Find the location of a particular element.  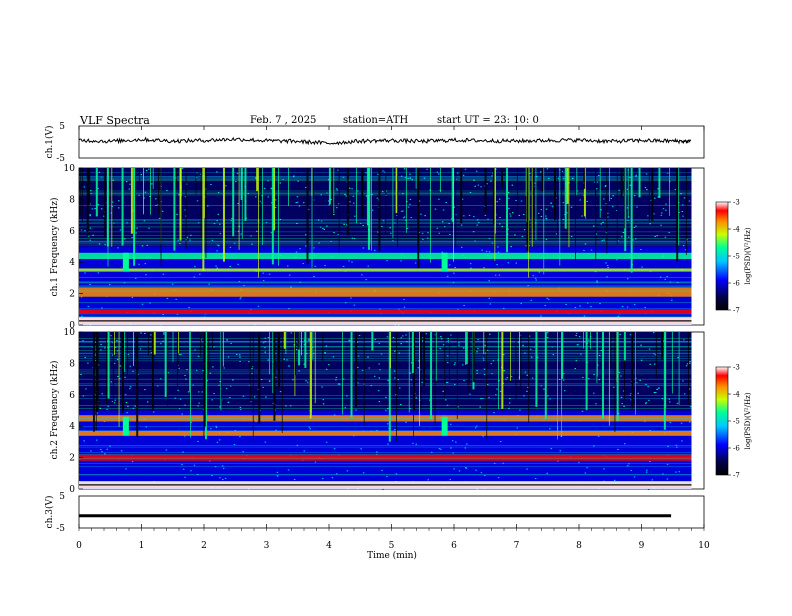

x-tick-label: 2 is located at coordinates (204, 546).